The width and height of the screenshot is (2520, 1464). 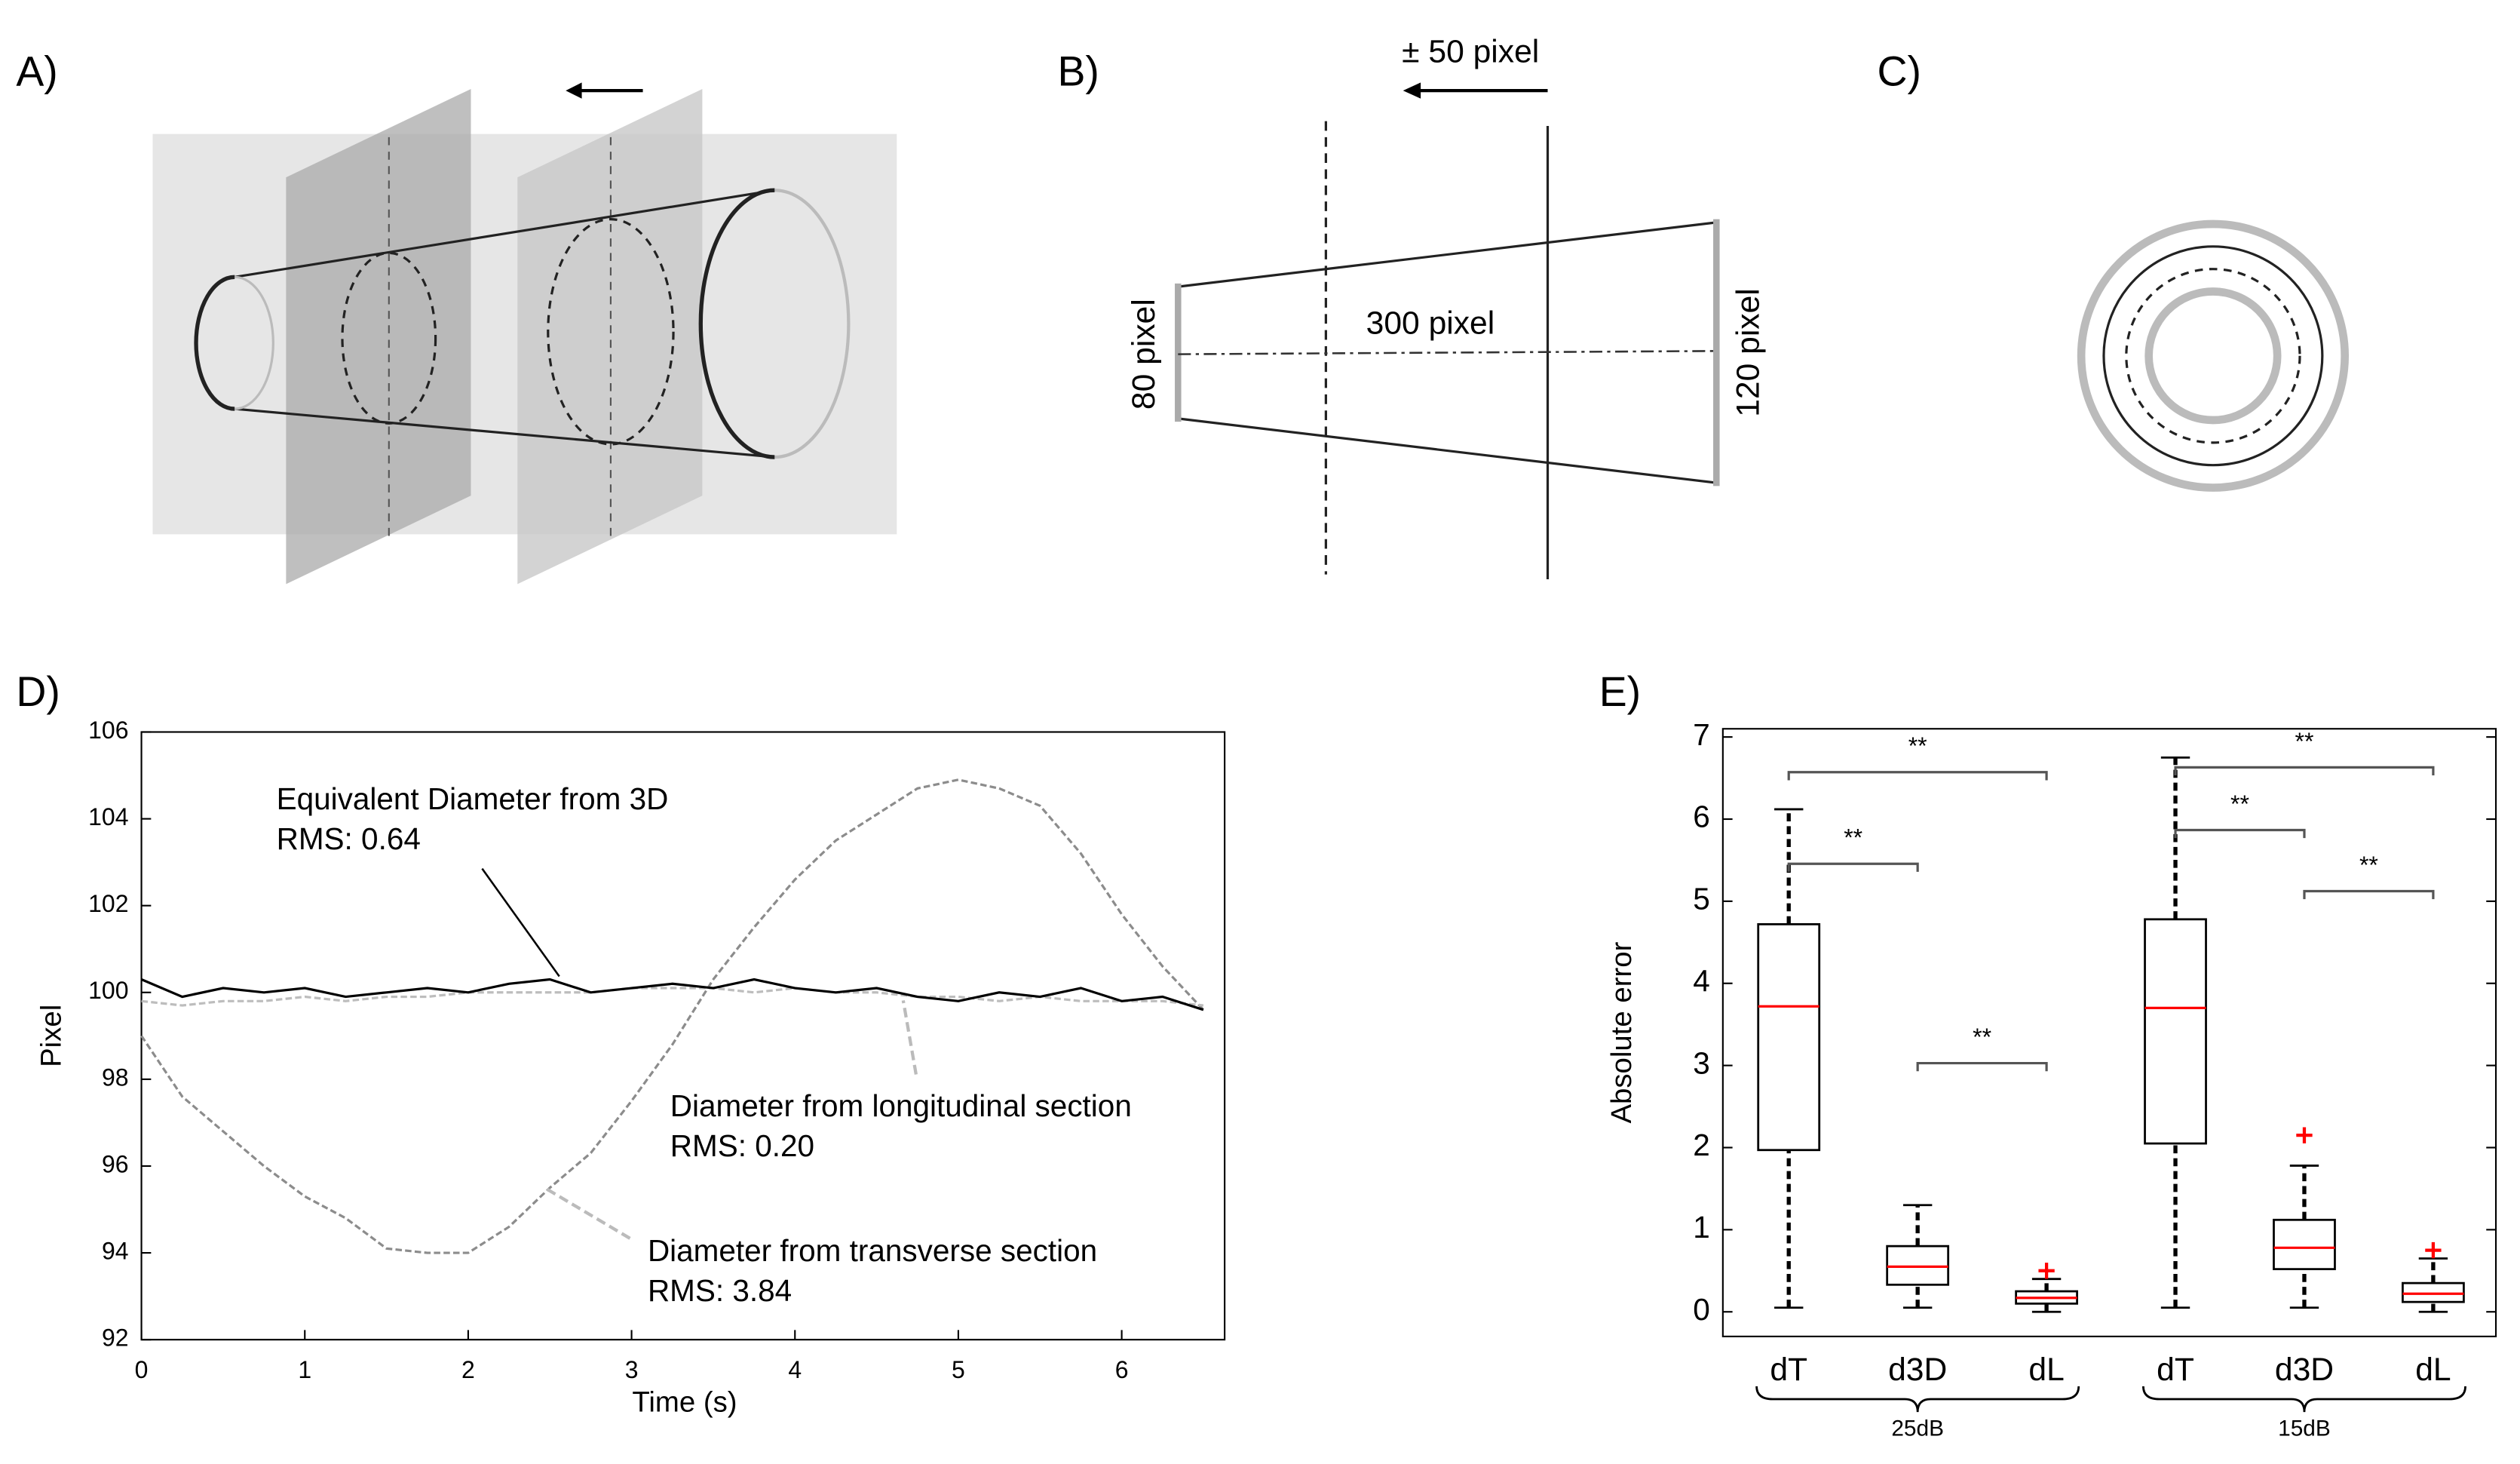 What do you see at coordinates (304, 1369) in the screenshot?
I see `x-tick-label: 1` at bounding box center [304, 1369].